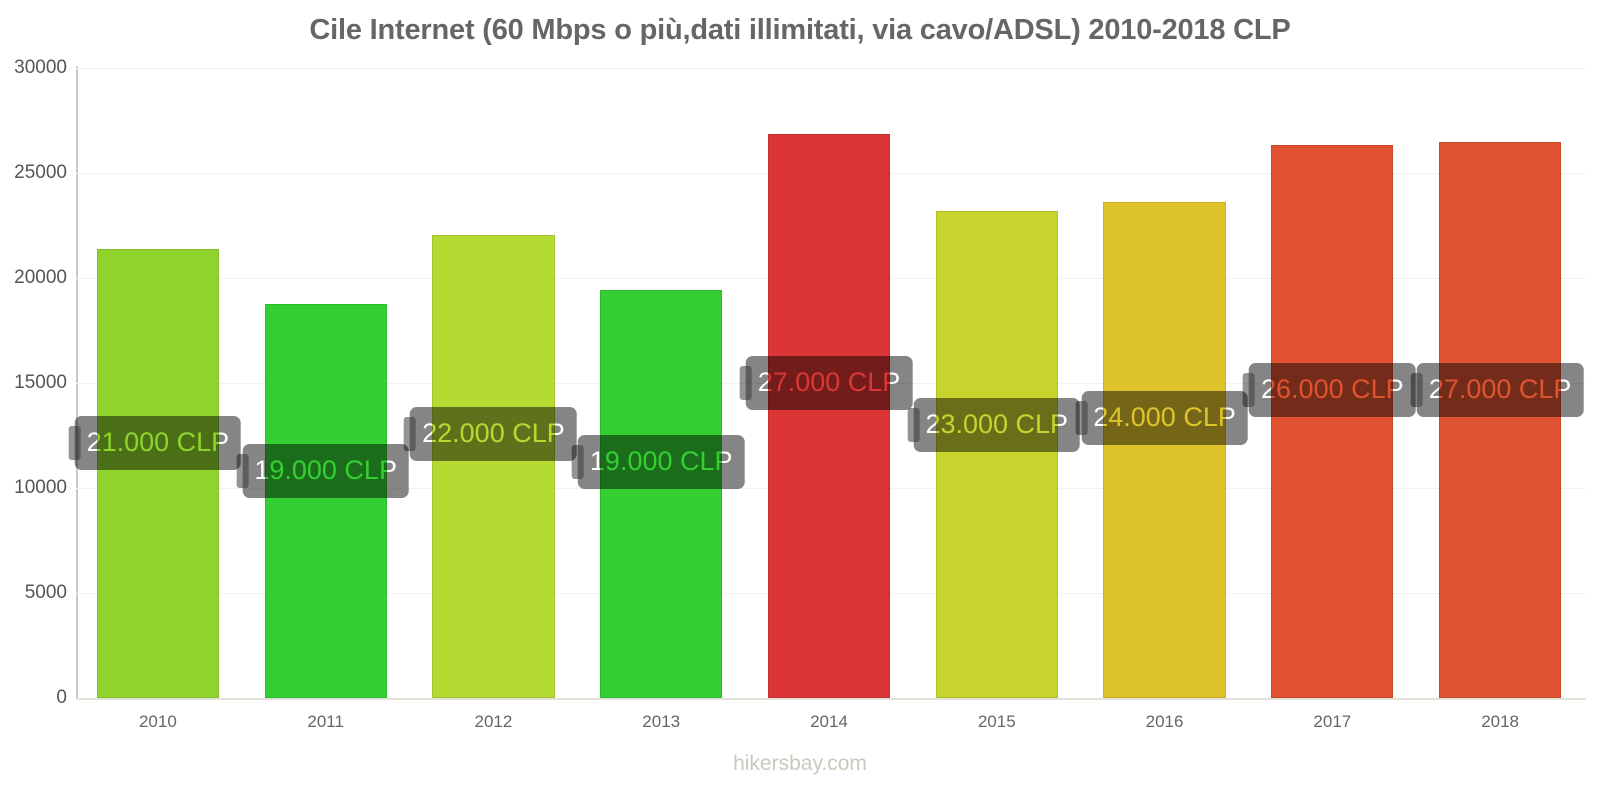 The width and height of the screenshot is (1600, 800). What do you see at coordinates (661, 721) in the screenshot?
I see `x-tick-label-2013: 2013` at bounding box center [661, 721].